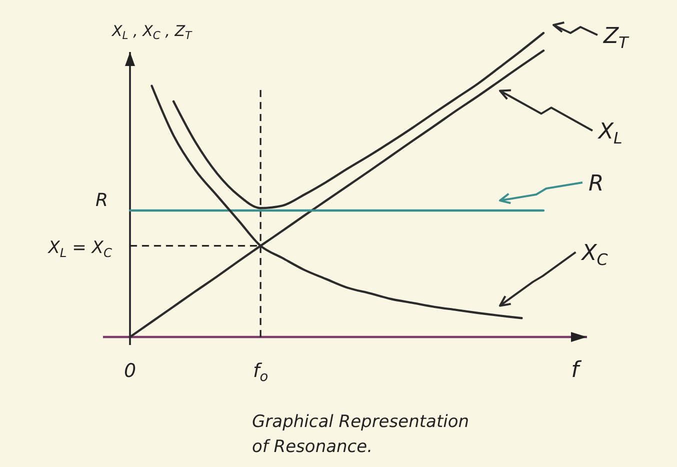 Image resolution: width=677 pixels, height=467 pixels. Describe the element at coordinates (576, 370) in the screenshot. I see `x-axis-title: f` at that location.